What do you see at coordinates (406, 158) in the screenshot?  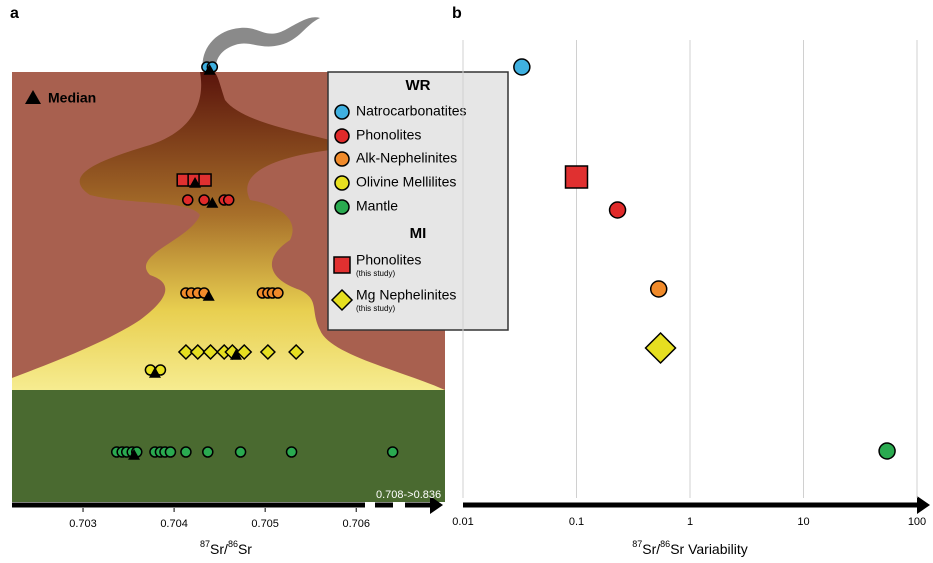 I see `legend-label: Alk-Nephelinites` at bounding box center [406, 158].